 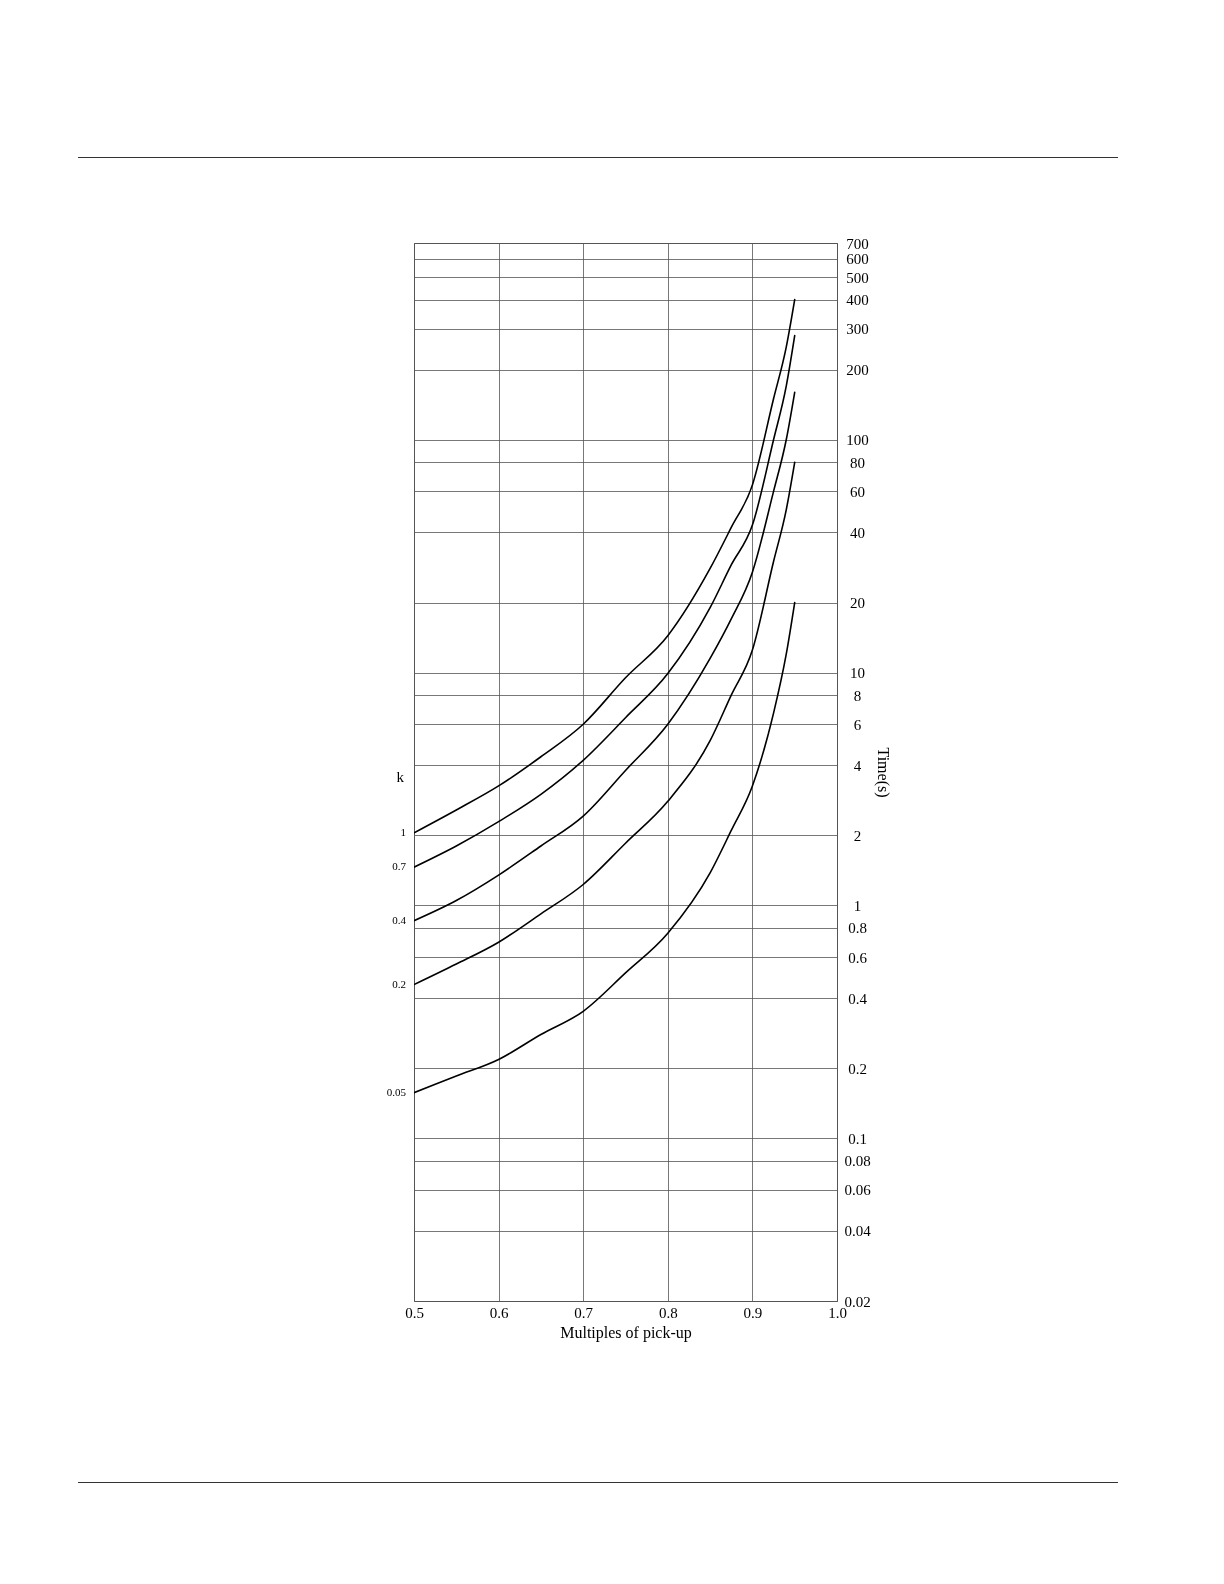 I want to click on y-tick-label: 0.06, so click(x=858, y=1190).